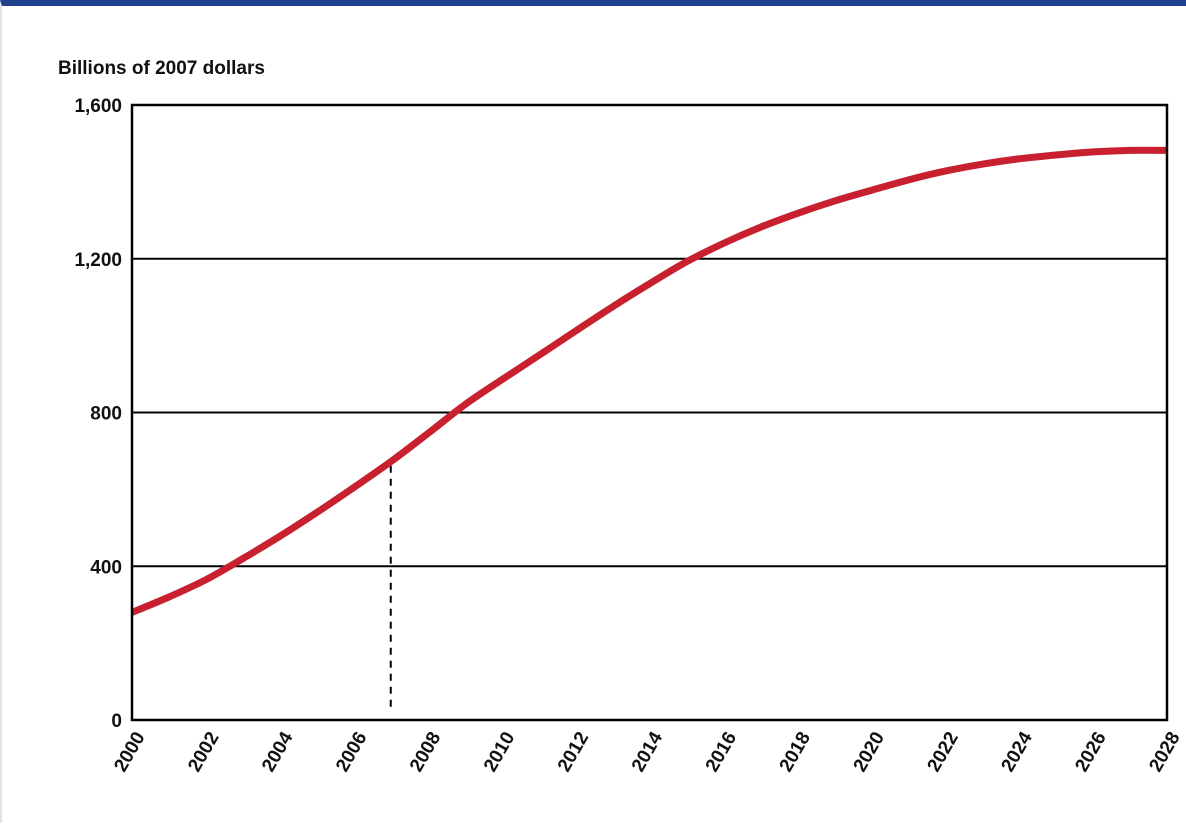  I want to click on x-tick-label-2004: 2004, so click(278, 751).